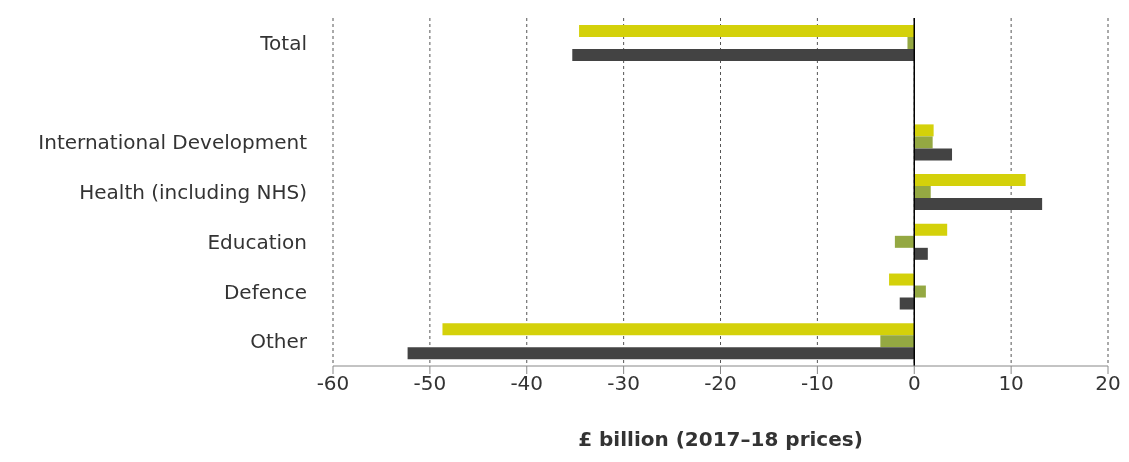 Image resolution: width=1129 pixels, height=462 pixels. I want to click on y-tick-label: Education, so click(257, 241).